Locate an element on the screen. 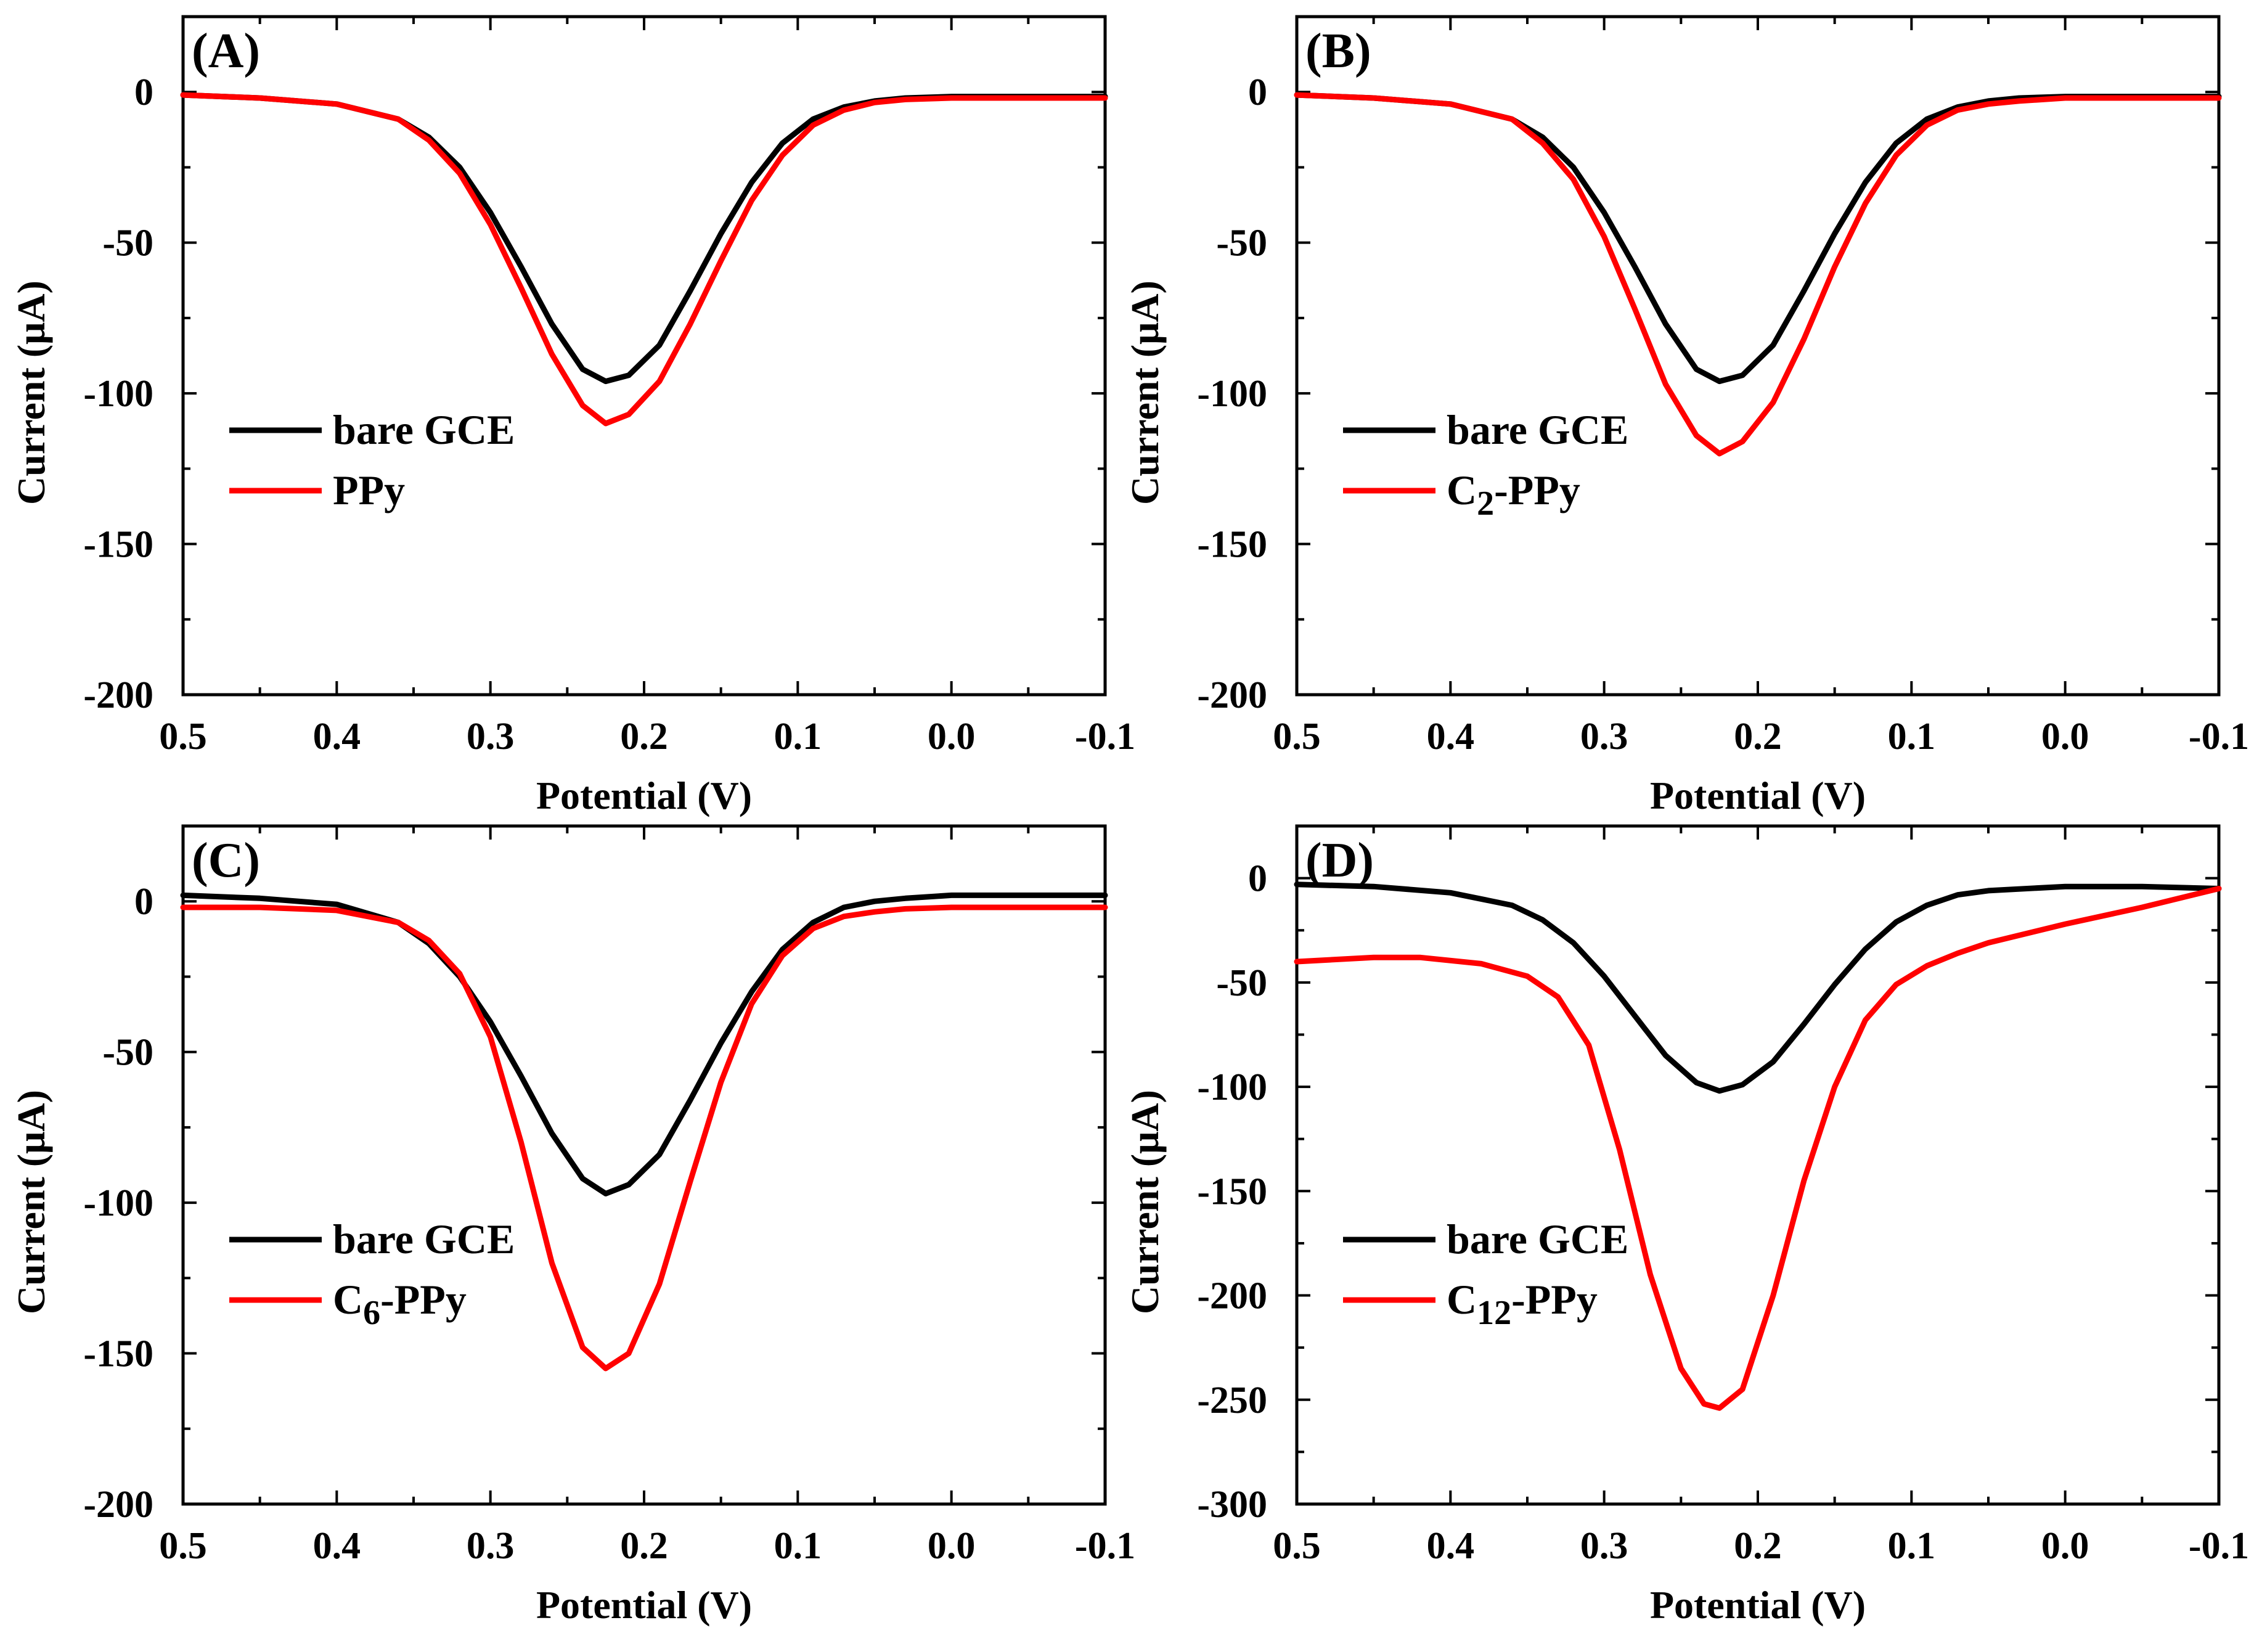  series-line-c2-ppy is located at coordinates (1758, 274).